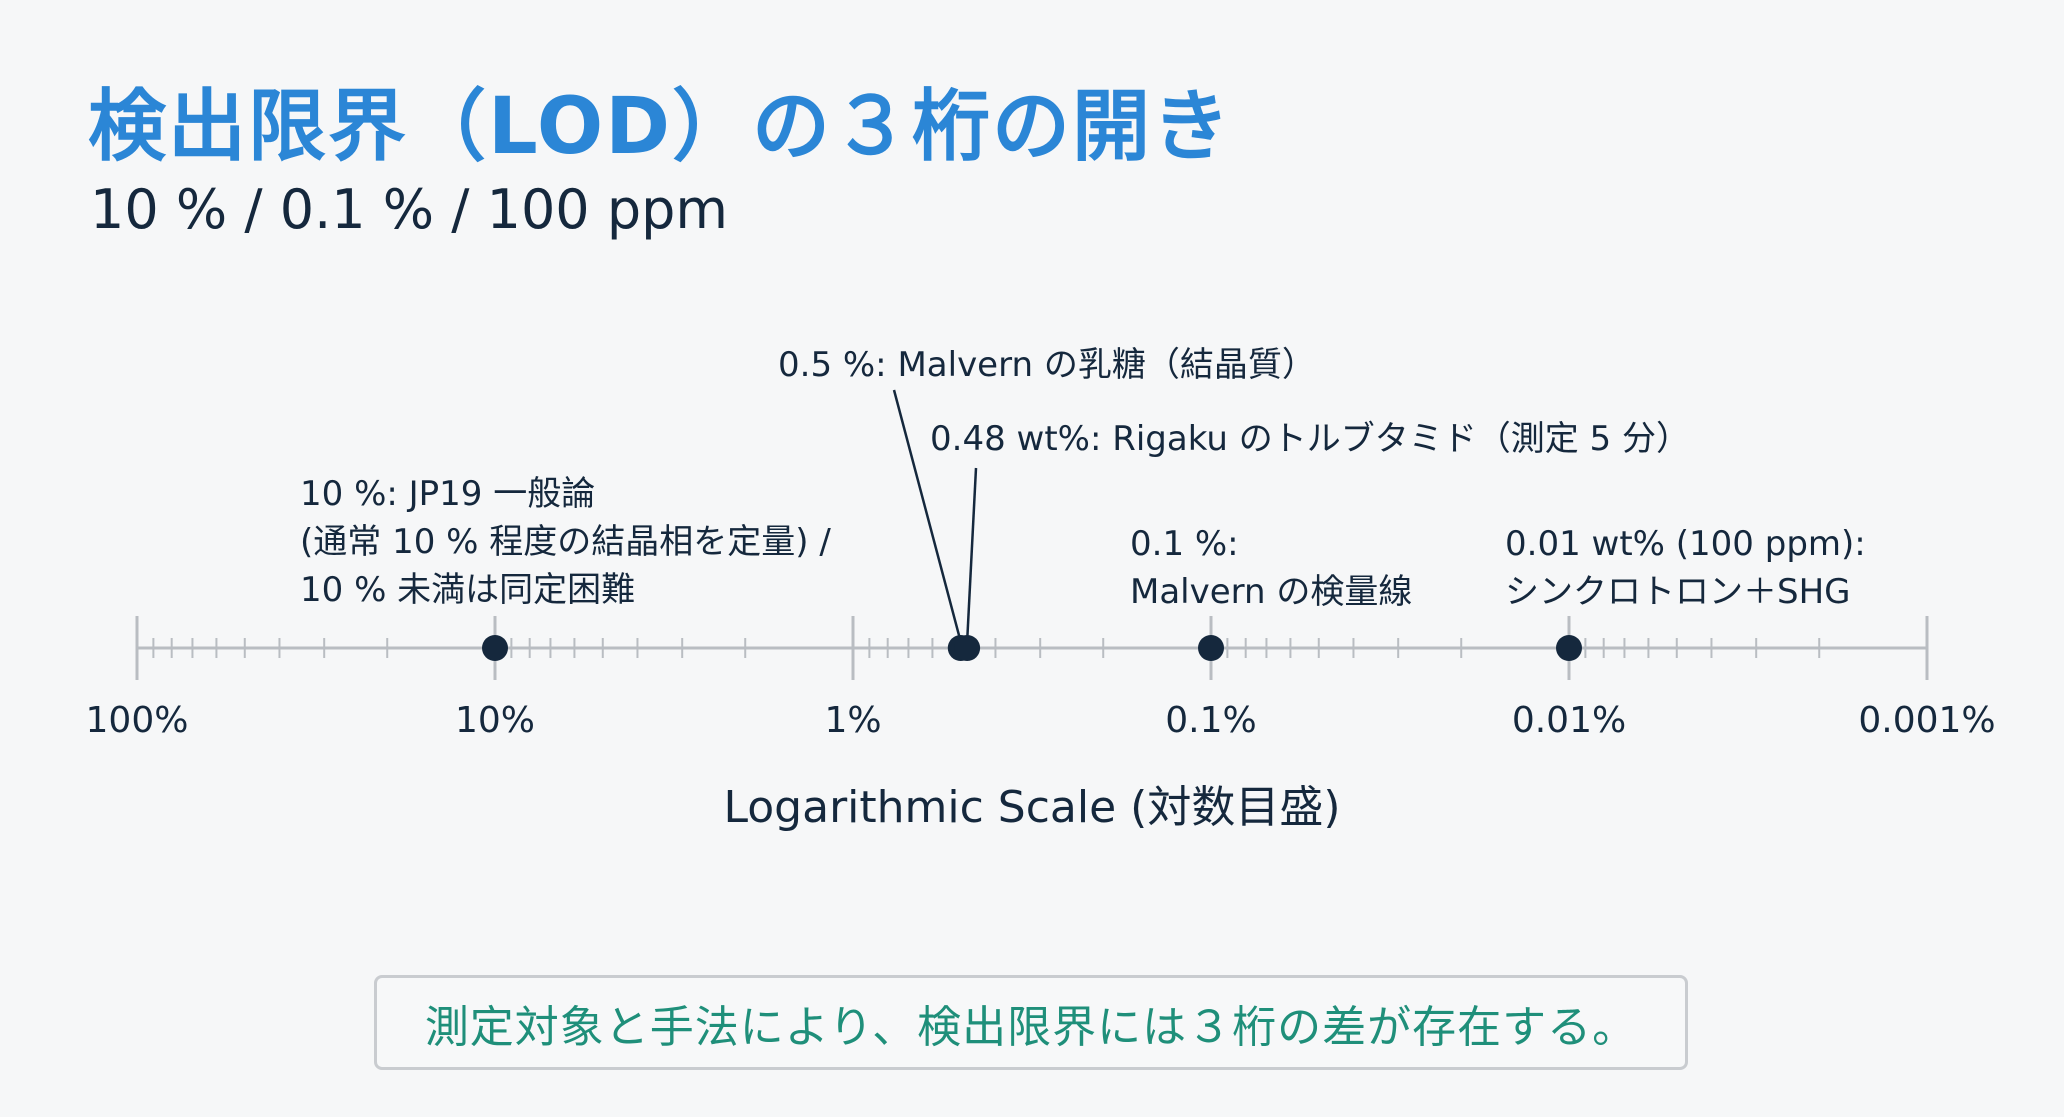 Image resolution: width=2064 pixels, height=1117 pixels. I want to click on point-label: 0.1 %:, so click(1184, 544).